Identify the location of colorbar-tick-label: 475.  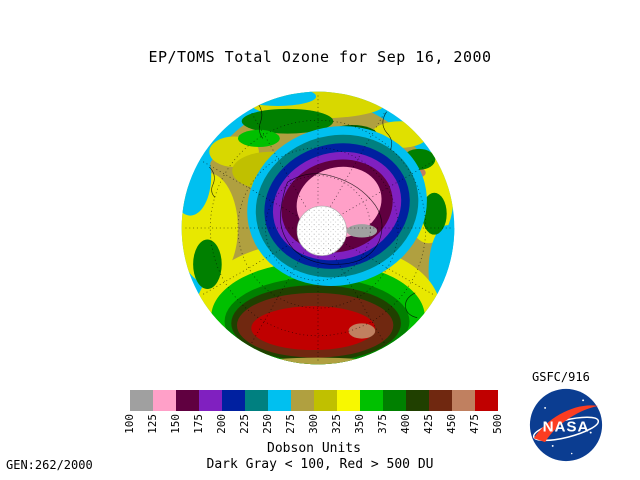
(474, 424).